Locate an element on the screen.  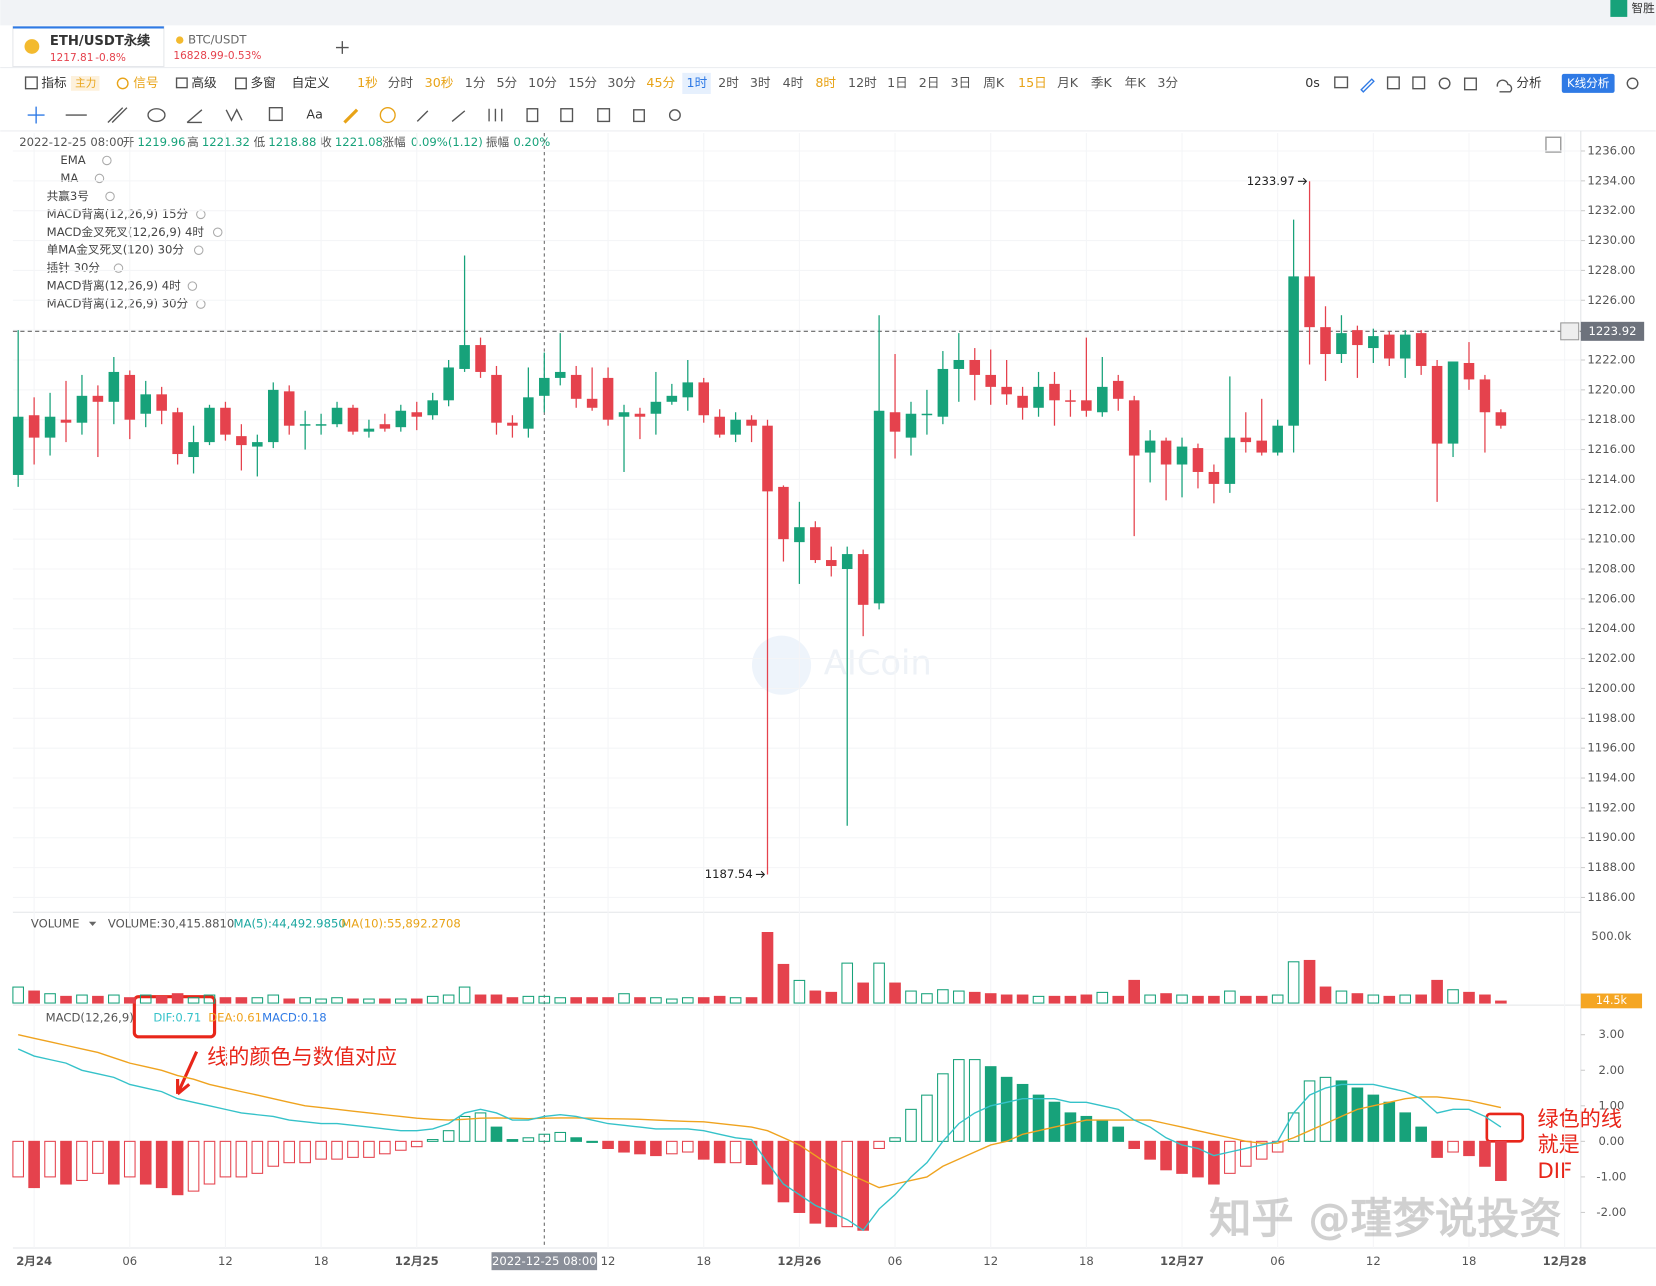
interval-button: 30分 is located at coordinates (621, 82).